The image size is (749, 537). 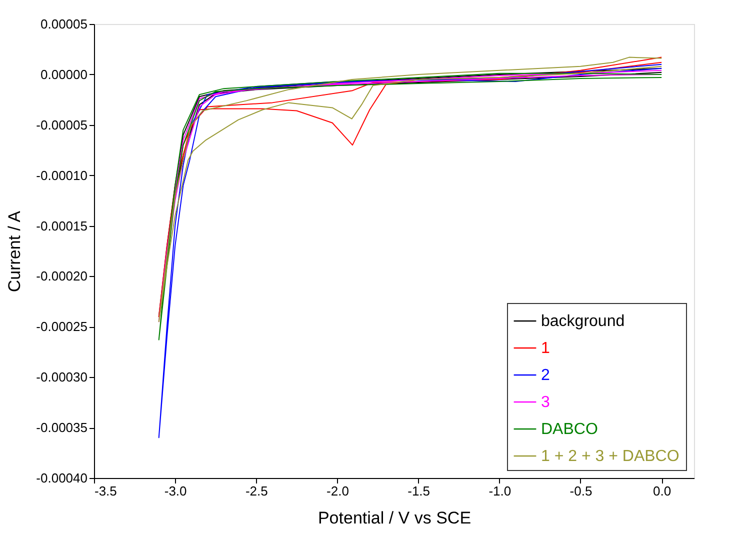 I want to click on y-tick-label: -0.00015, so click(x=62, y=226).